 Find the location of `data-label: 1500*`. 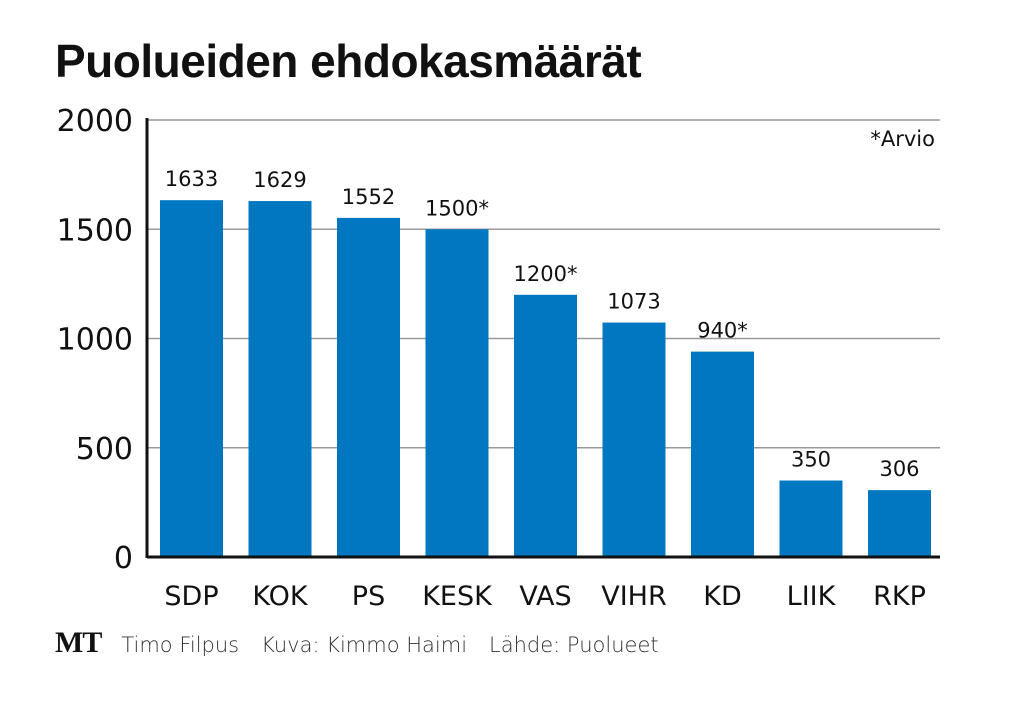

data-label: 1500* is located at coordinates (457, 208).